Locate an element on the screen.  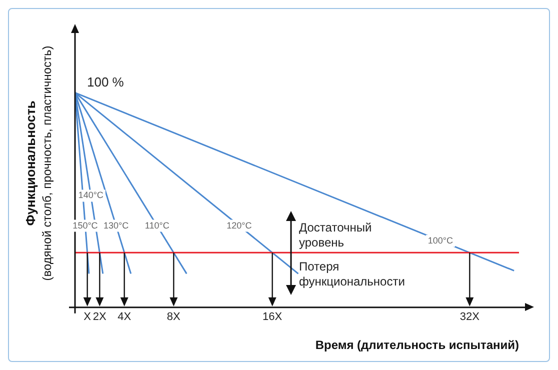
x-tick-label: 4X is located at coordinates (125, 317).